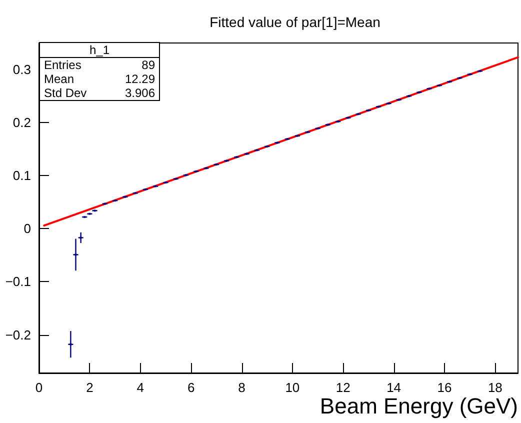 The height and width of the screenshot is (423, 521). I want to click on x-tick-label: 6, so click(191, 387).